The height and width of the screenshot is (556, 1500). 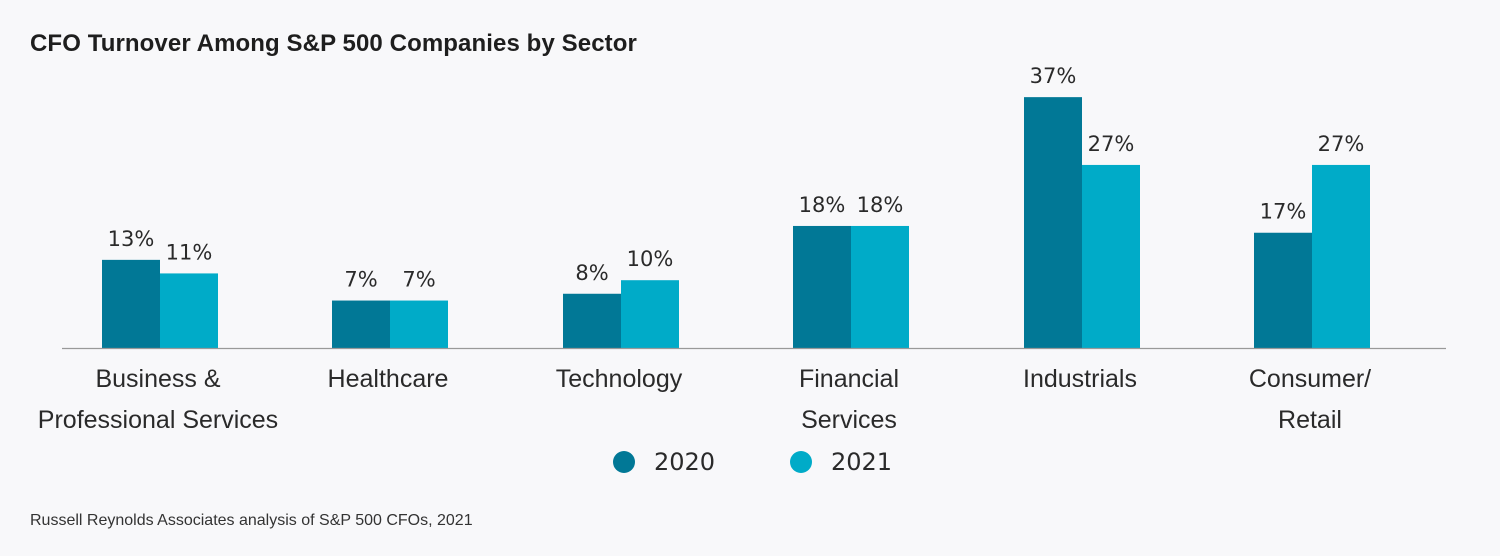 I want to click on category-label: Healthcare, so click(x=388, y=379).